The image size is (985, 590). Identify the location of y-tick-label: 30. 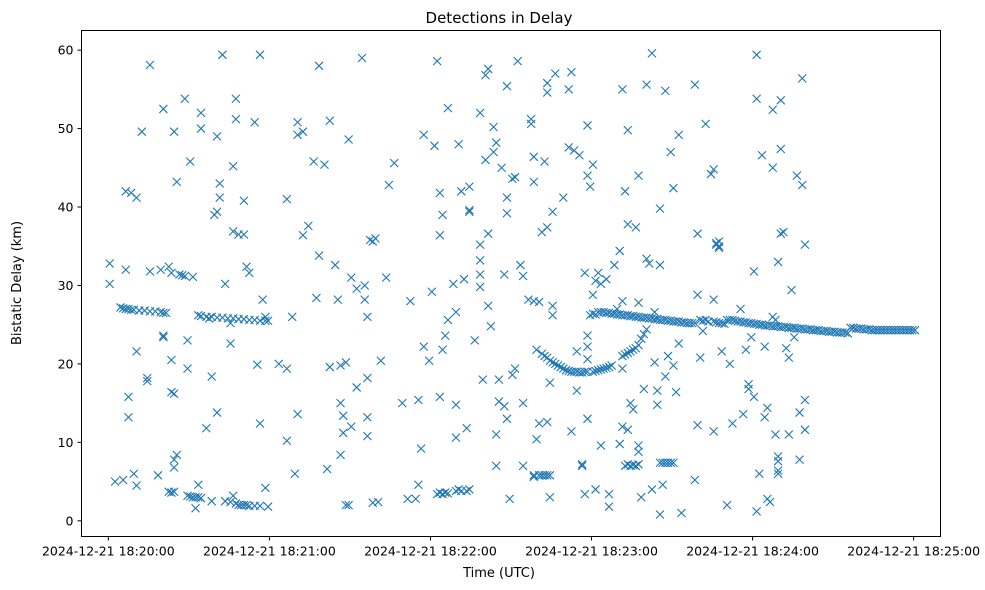
(66, 285).